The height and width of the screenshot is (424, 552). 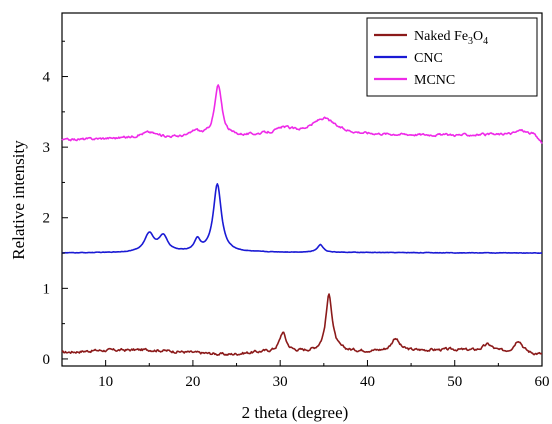 I want to click on x-tick-label: 50, so click(x=454, y=382).